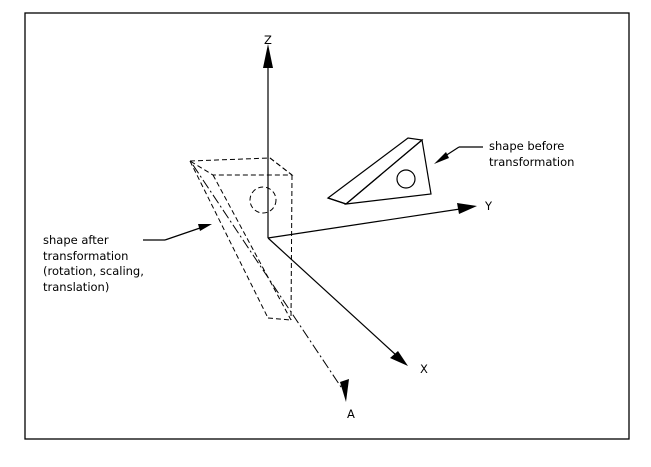 The image size is (651, 467). What do you see at coordinates (526, 146) in the screenshot?
I see `label-before-line1: shape before` at bounding box center [526, 146].